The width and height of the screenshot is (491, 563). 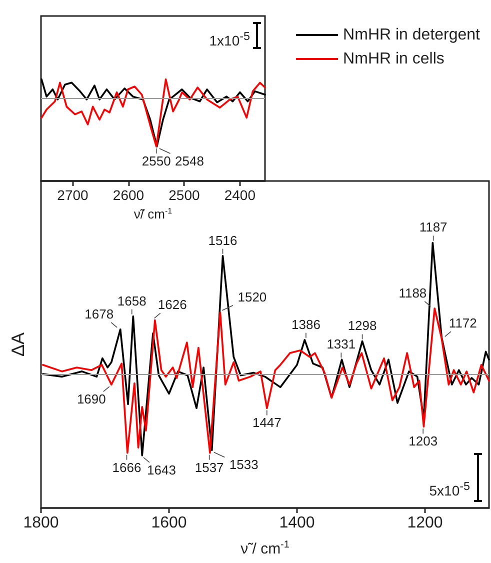 I want to click on x-tick-label: 1600, so click(x=169, y=523).